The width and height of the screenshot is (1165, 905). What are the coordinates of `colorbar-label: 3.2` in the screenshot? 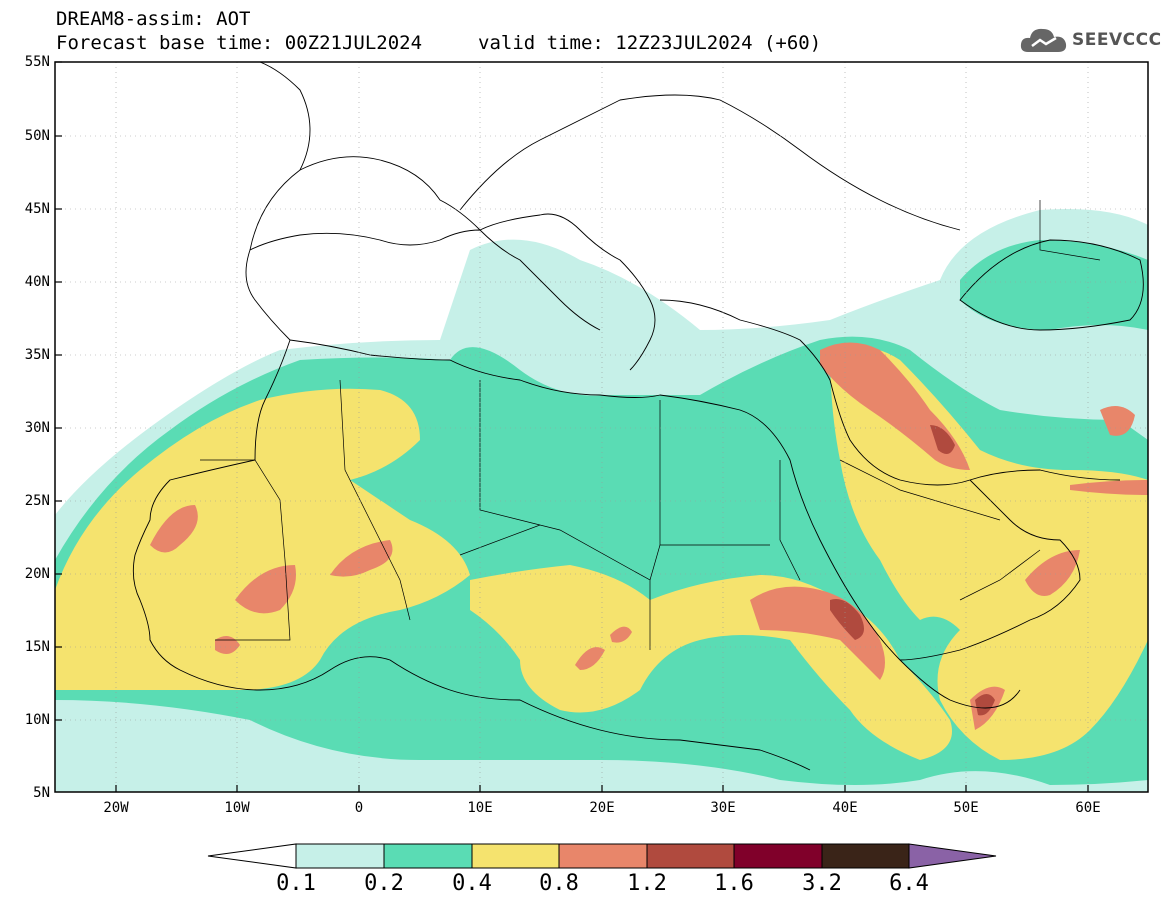 It's located at (822, 883).